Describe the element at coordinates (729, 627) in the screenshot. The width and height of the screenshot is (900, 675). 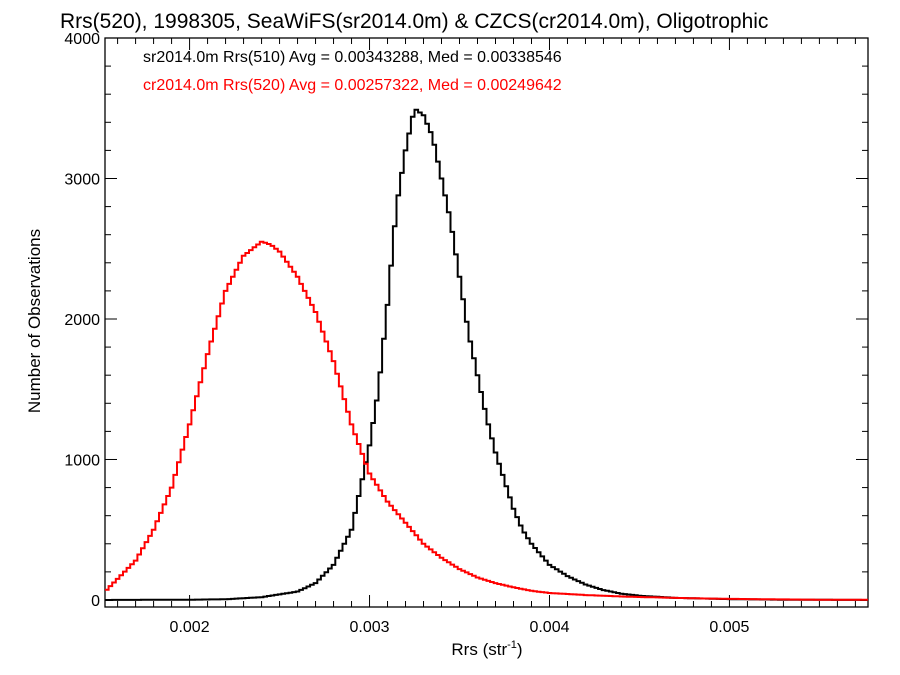
I see `x-tick-label: 0.005` at that location.